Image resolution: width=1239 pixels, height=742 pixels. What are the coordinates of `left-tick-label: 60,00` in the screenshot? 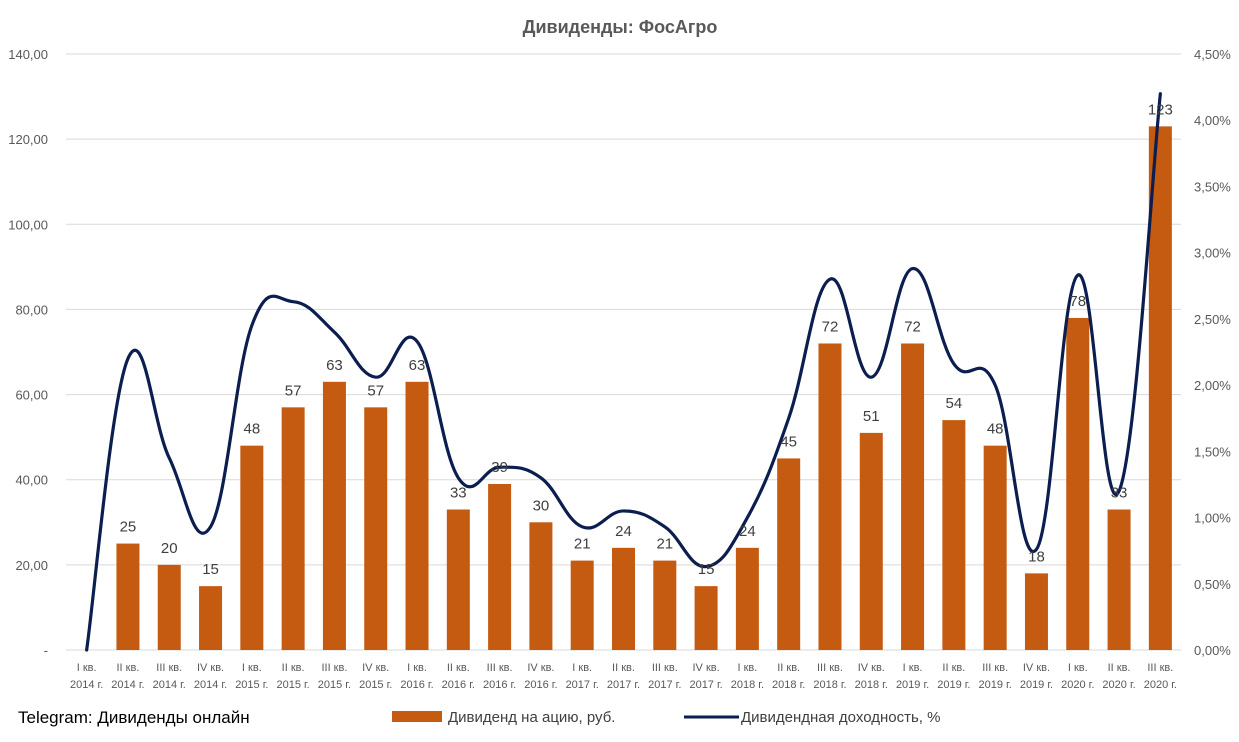 It's located at (31, 395).